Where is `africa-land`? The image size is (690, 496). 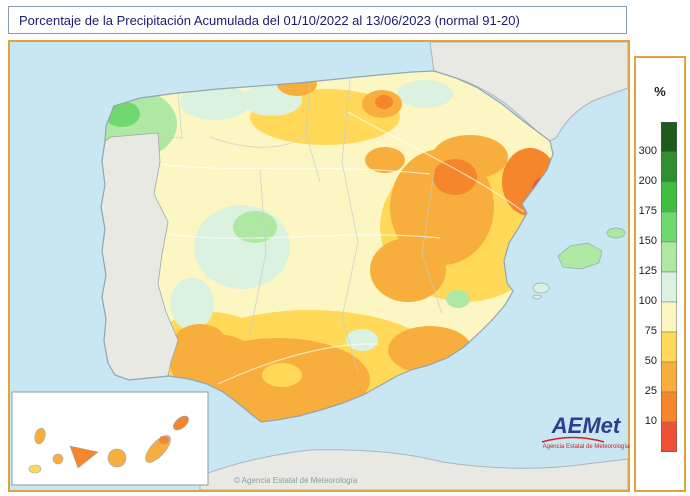
africa-land is located at coordinates (413, 469).